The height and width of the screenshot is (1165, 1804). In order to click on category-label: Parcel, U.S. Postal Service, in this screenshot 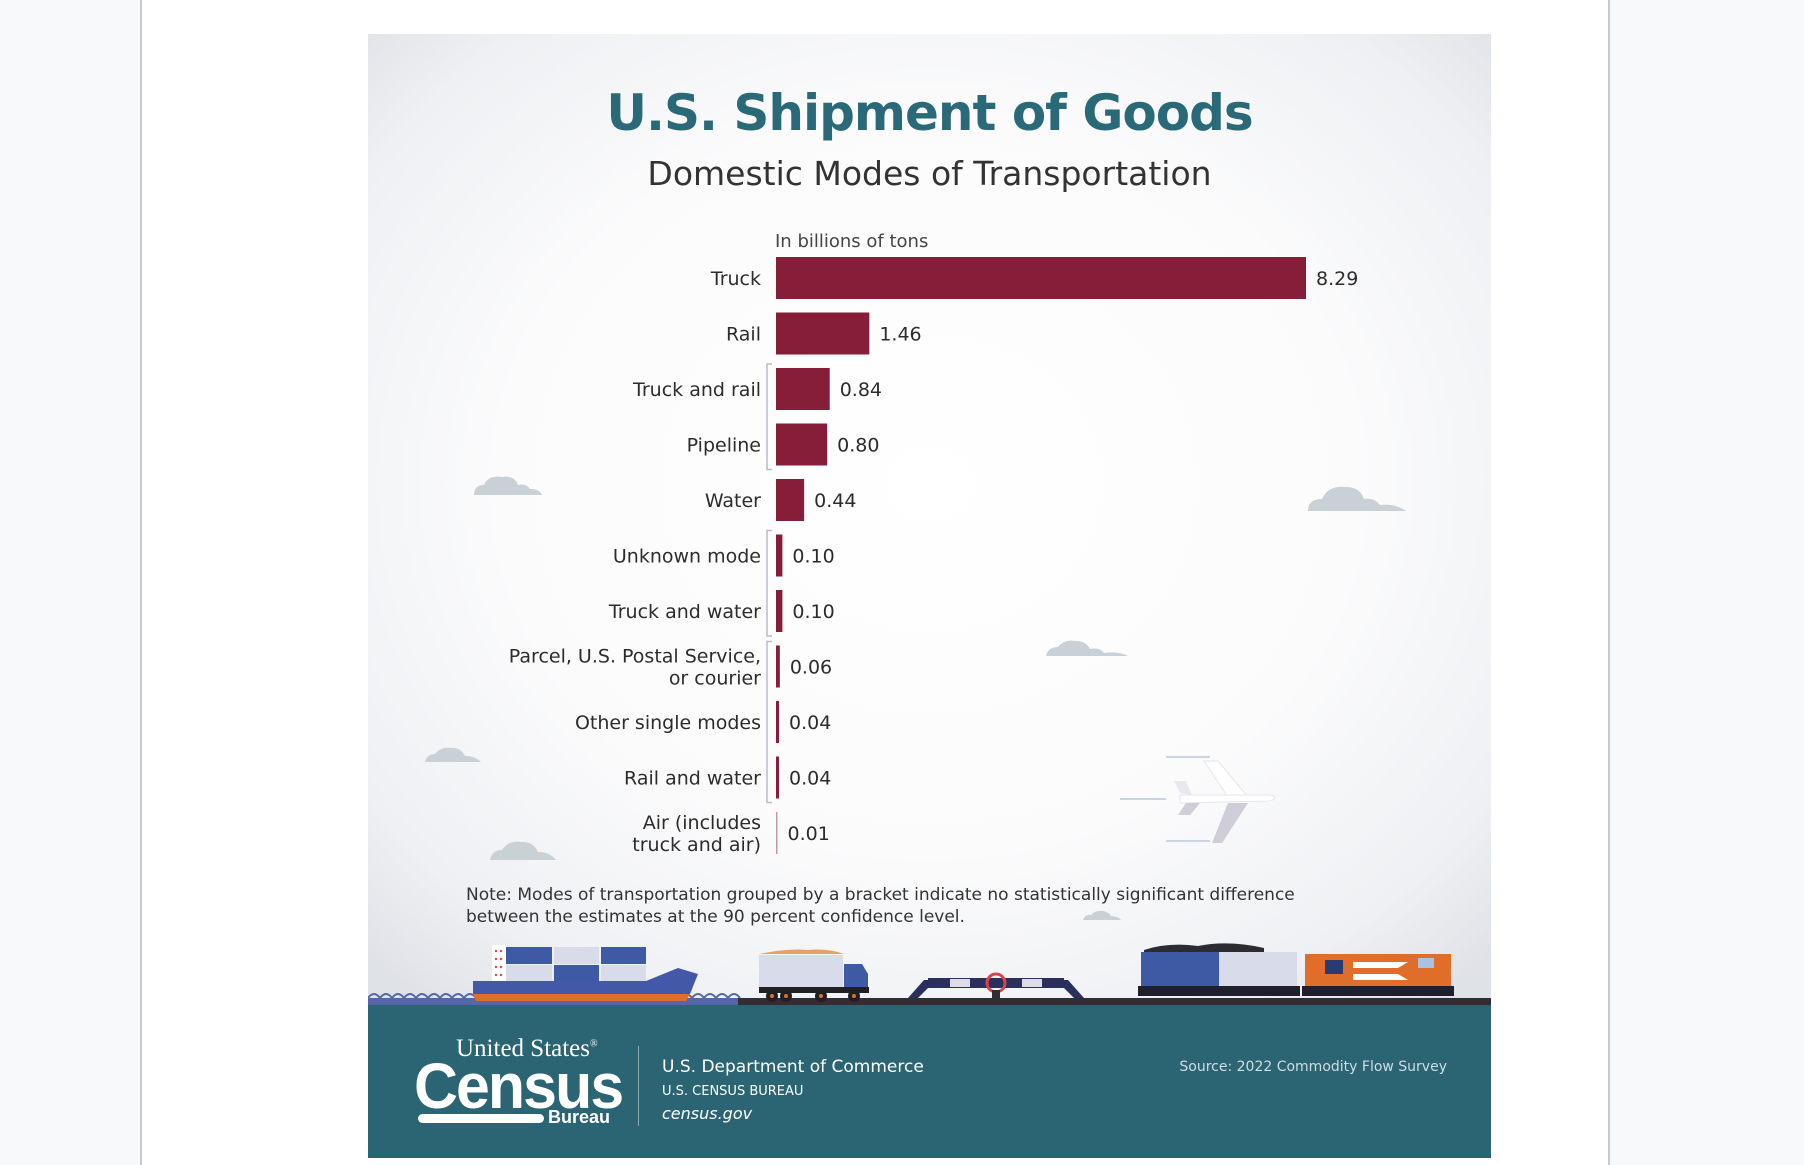, I will do `click(635, 657)`.